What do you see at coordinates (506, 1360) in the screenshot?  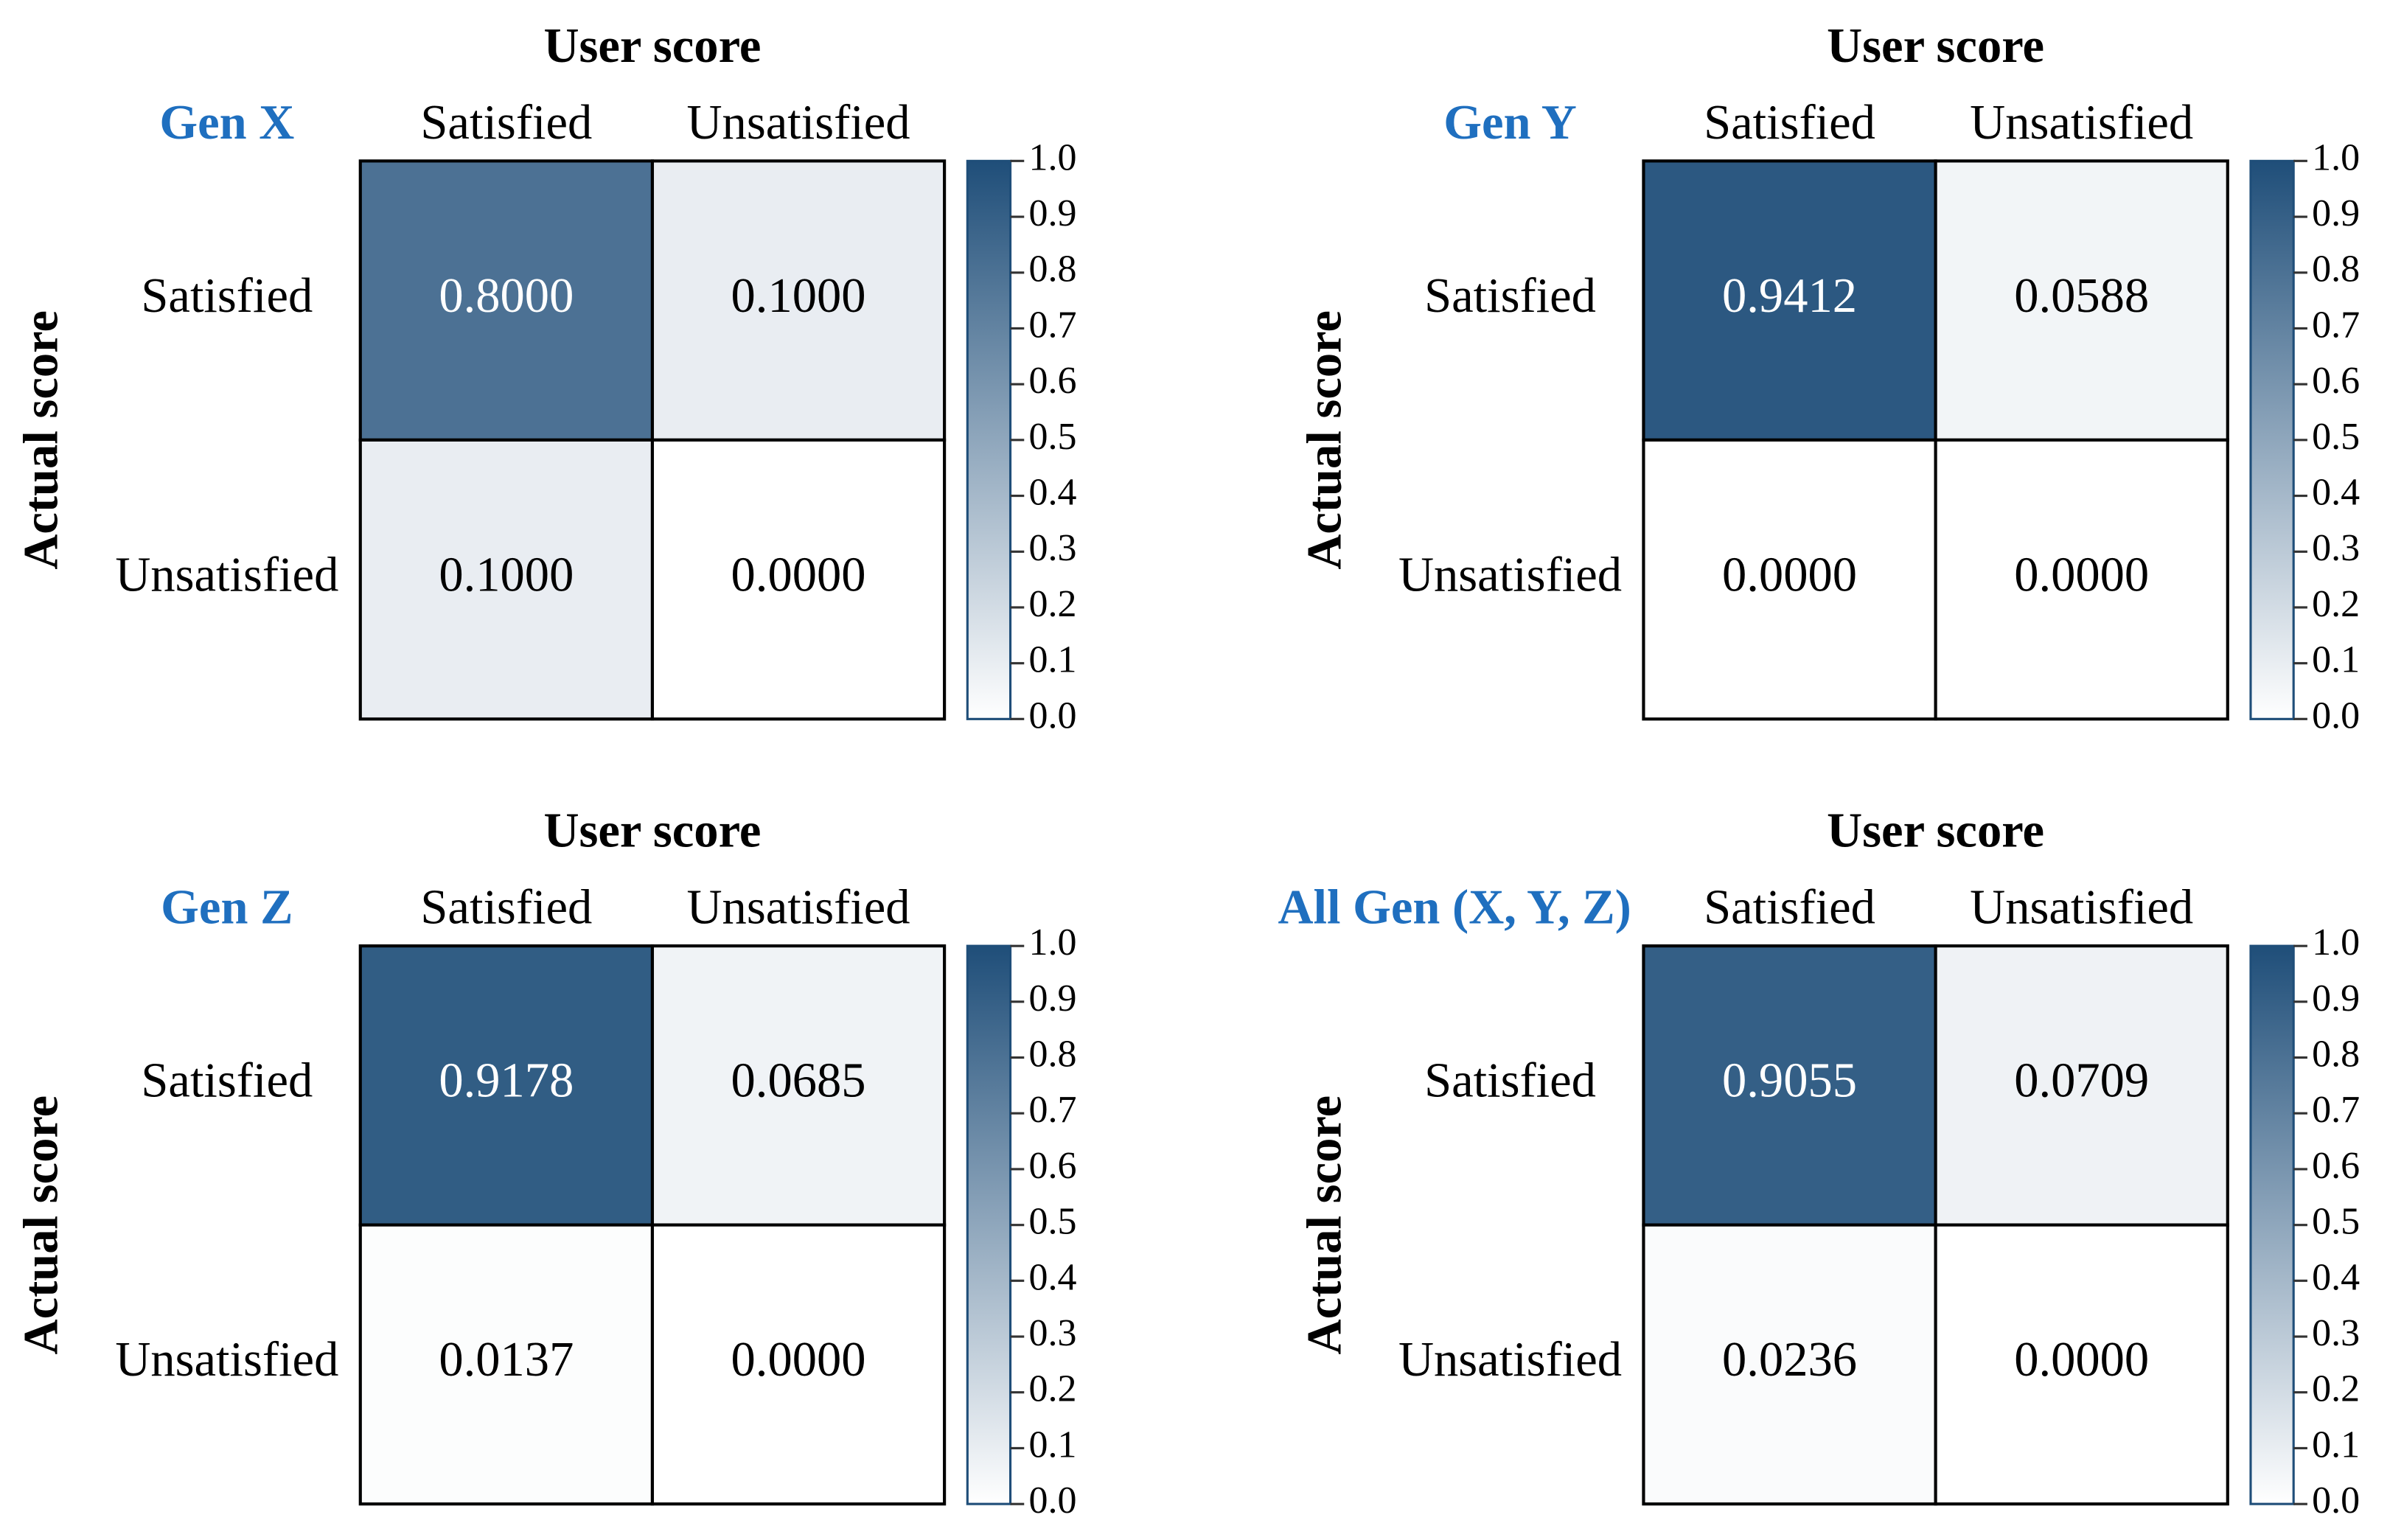 I see `cell-label: 0.0137` at bounding box center [506, 1360].